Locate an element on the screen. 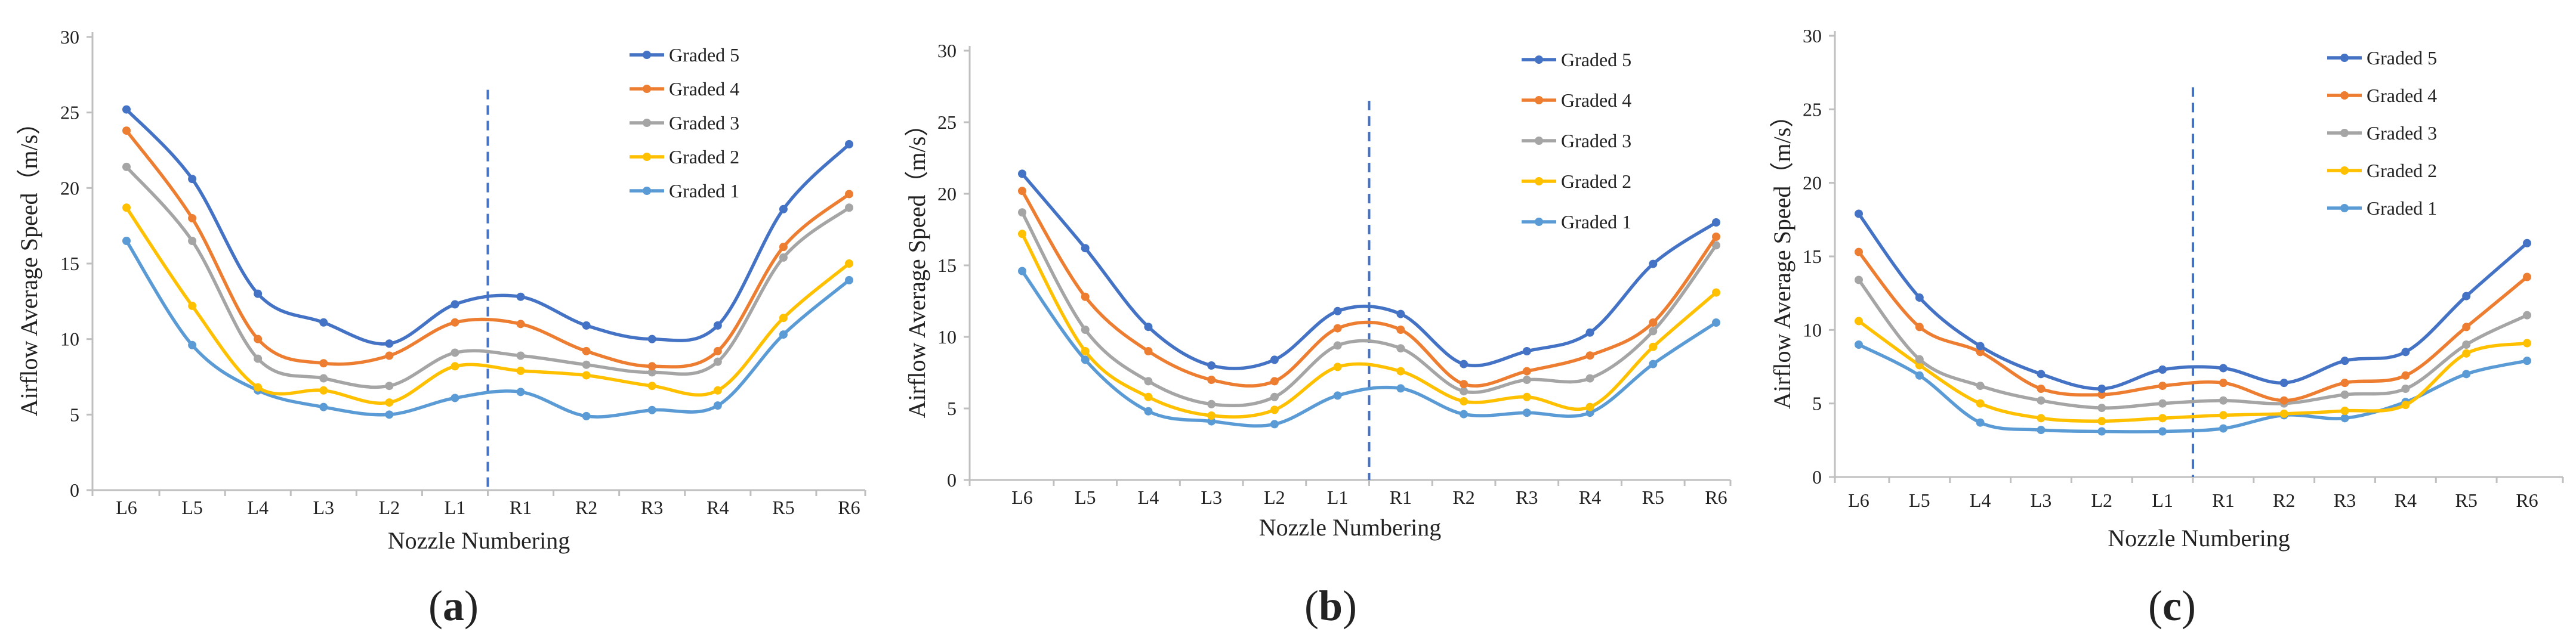 The image size is (2576, 638). y-tick-label: 30 is located at coordinates (1812, 36).